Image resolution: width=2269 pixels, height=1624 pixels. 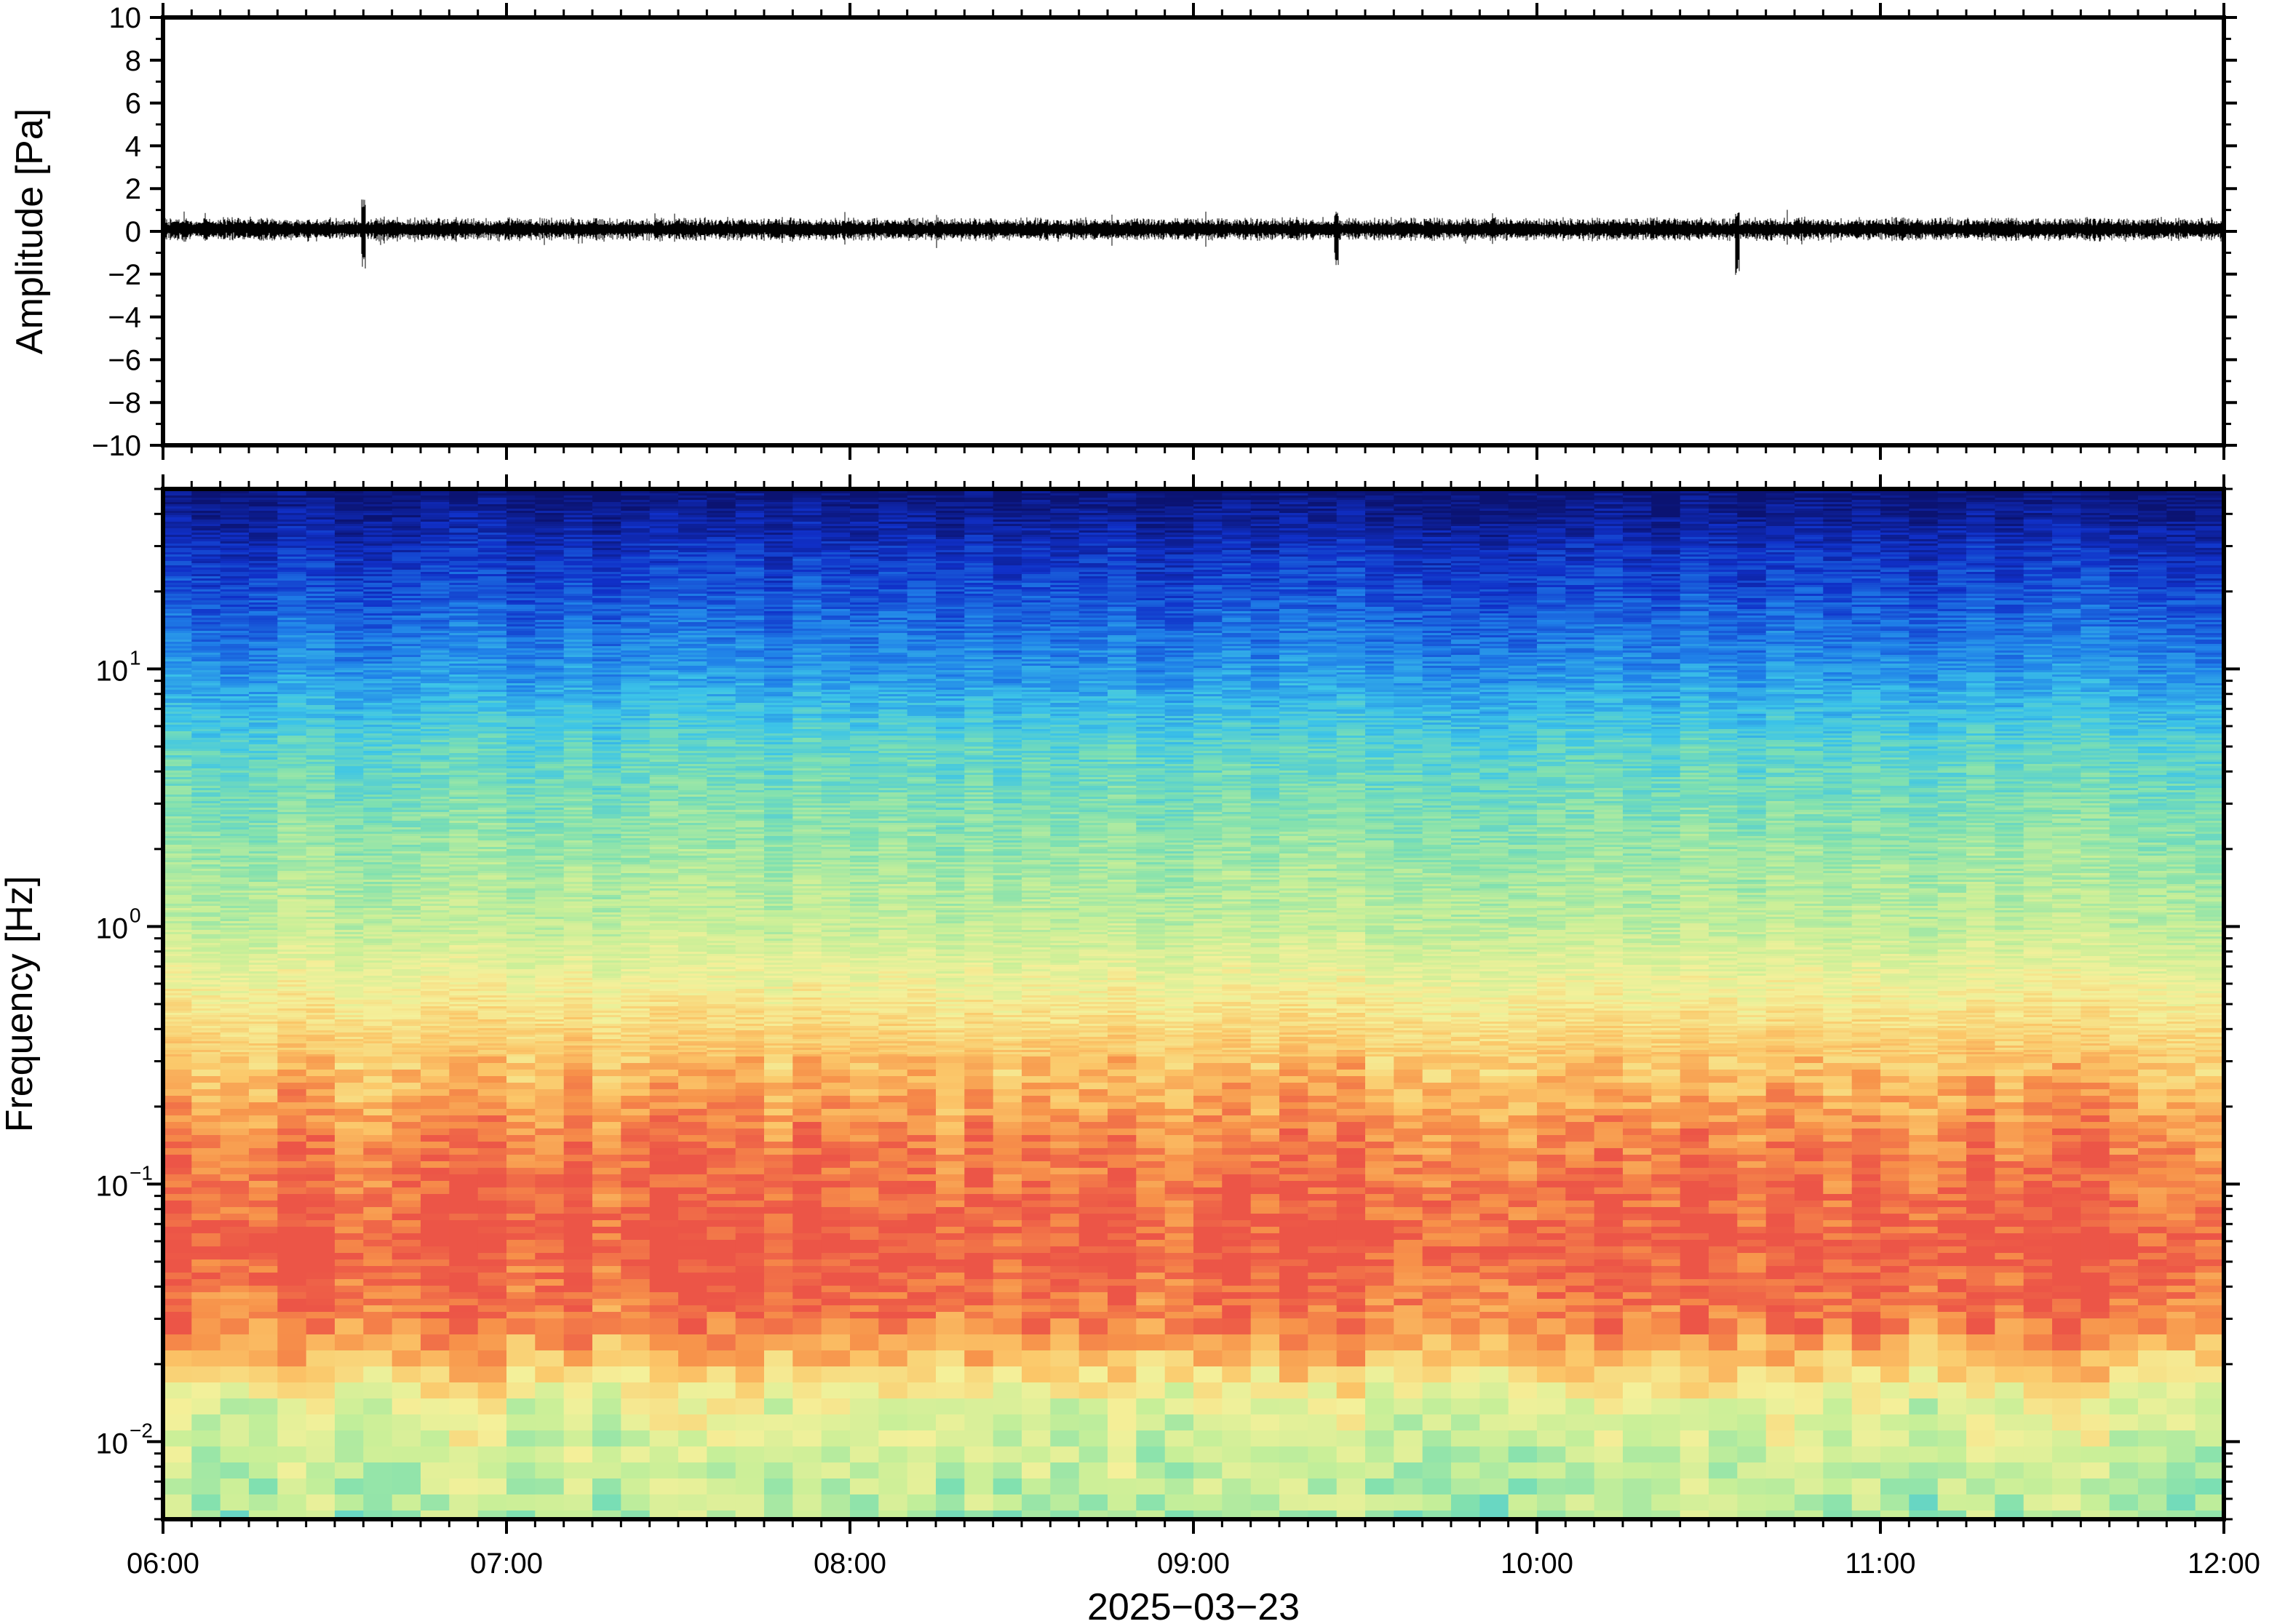 I want to click on waveform-y-tick-label: −10, so click(x=116, y=446).